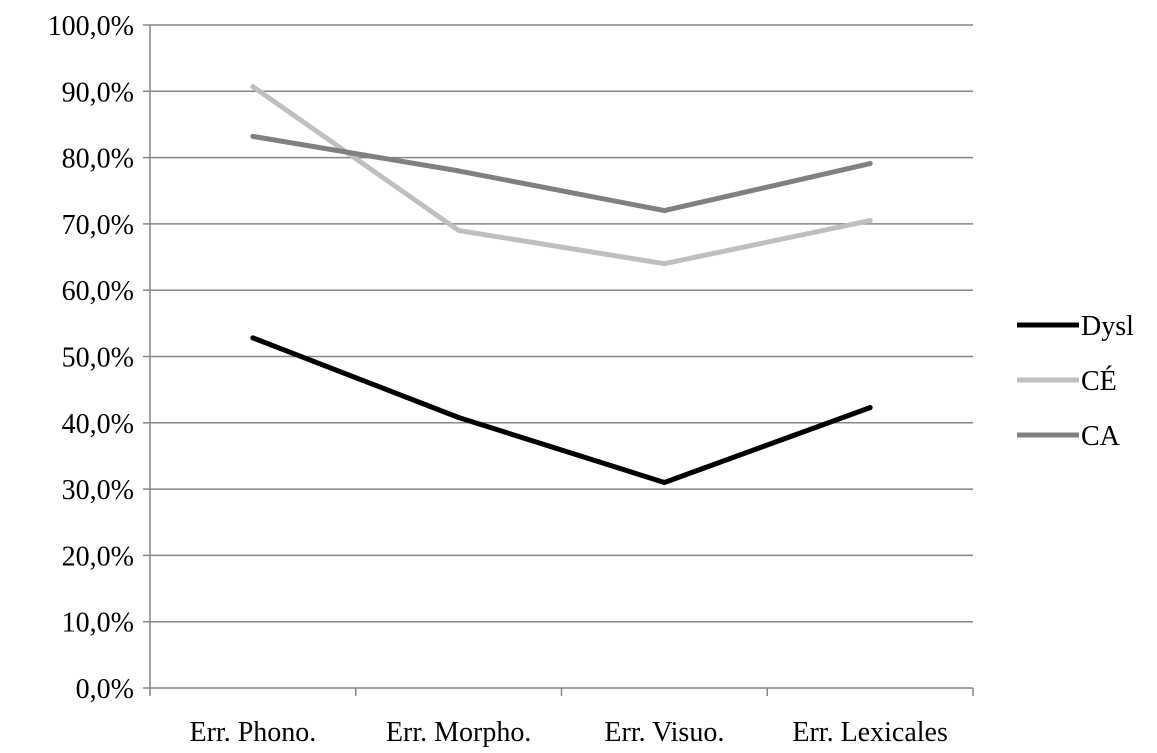 The image size is (1157, 753). Describe the element at coordinates (98, 490) in the screenshot. I see `y-tick-label: 30,0%` at that location.